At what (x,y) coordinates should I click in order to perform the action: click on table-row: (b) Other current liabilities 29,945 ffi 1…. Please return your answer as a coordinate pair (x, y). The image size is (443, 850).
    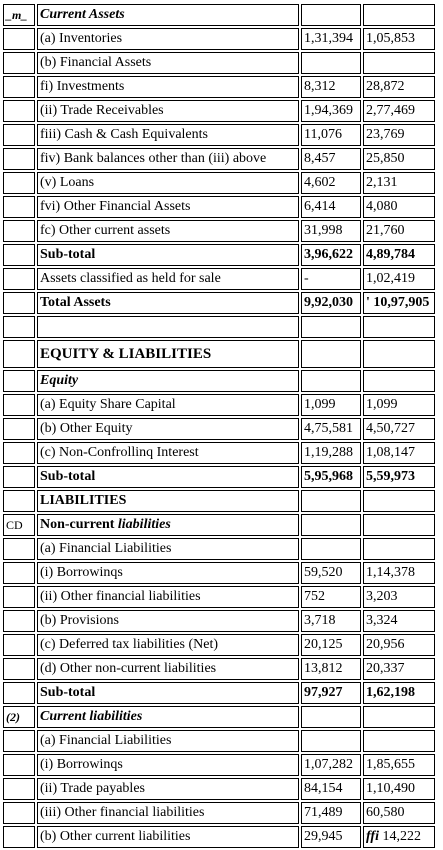
    Looking at the image, I should click on (219, 837).